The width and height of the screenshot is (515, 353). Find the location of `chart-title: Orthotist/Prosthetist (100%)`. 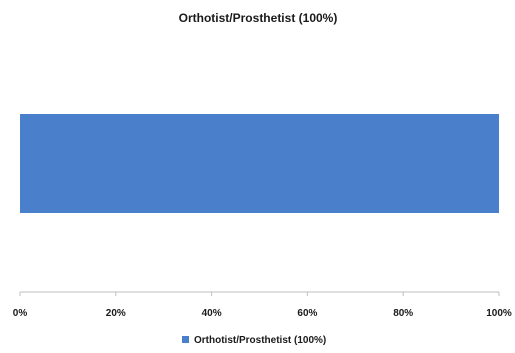

chart-title: Orthotist/Prosthetist (100%) is located at coordinates (258, 18).